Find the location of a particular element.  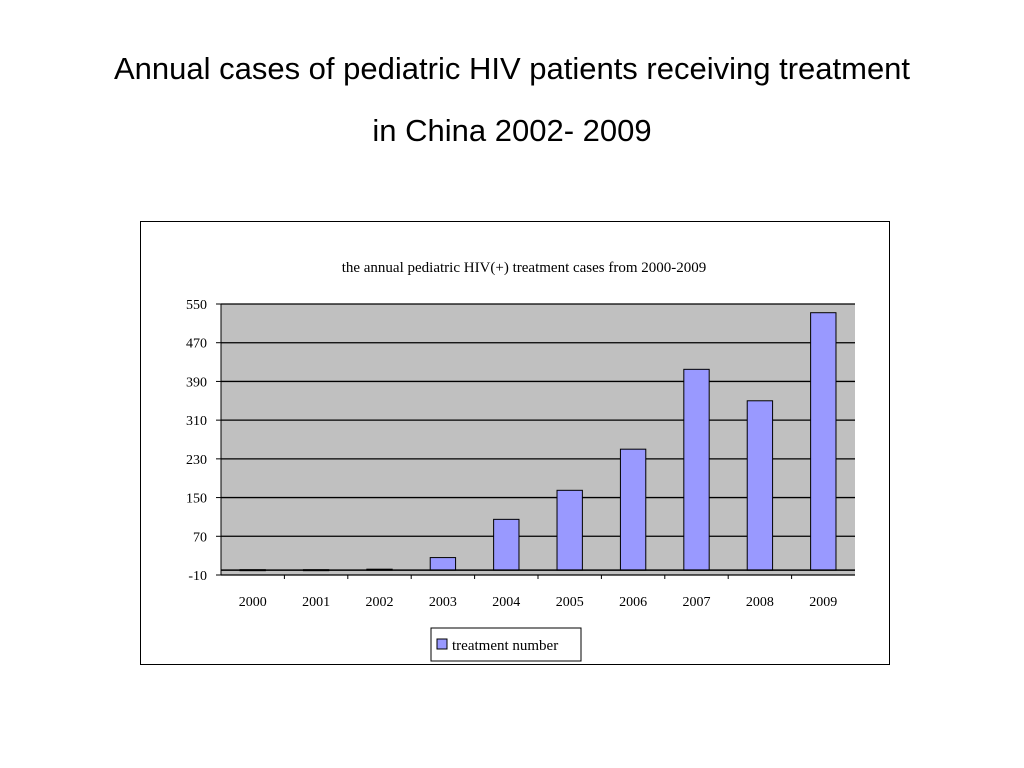

x-tick-label: 2002 is located at coordinates (380, 602).